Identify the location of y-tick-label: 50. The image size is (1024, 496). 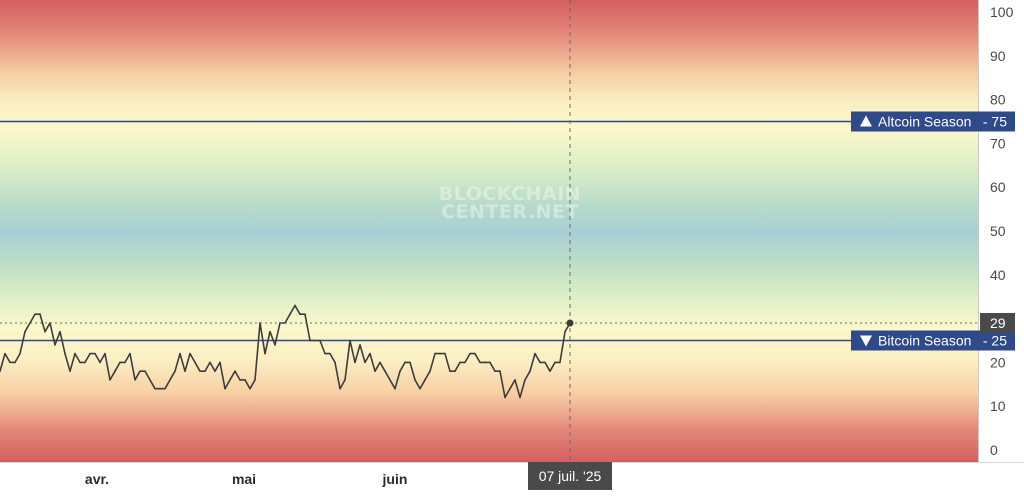
(998, 231).